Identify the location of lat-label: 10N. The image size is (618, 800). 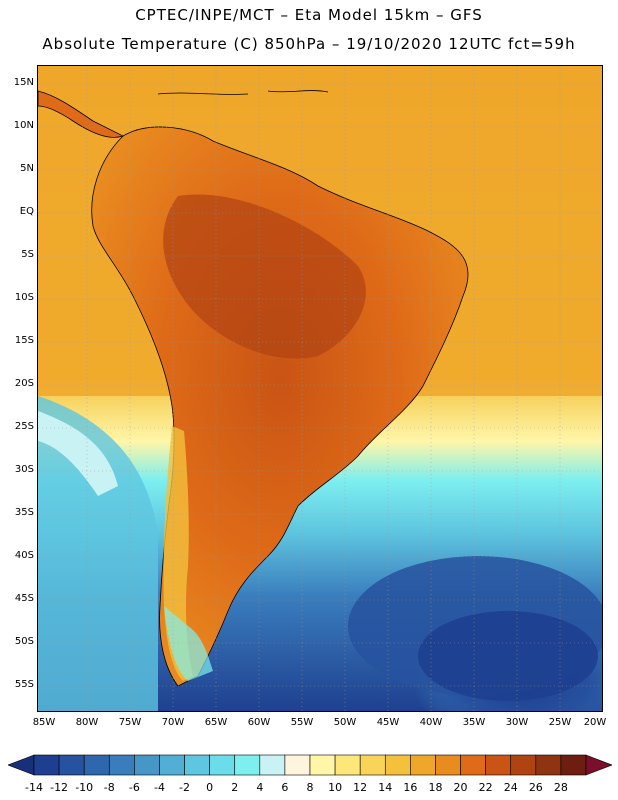
(23, 125).